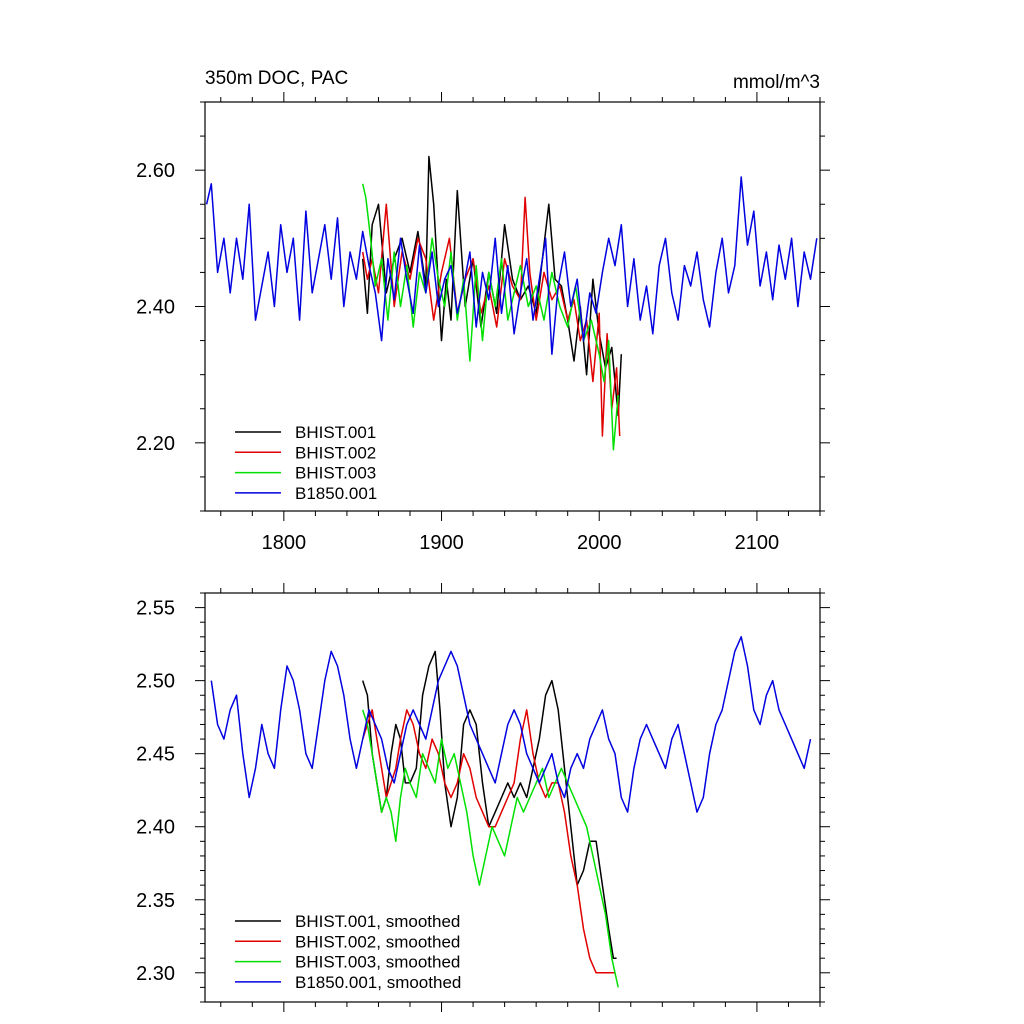 Image resolution: width=1024 pixels, height=1024 pixels. Describe the element at coordinates (377, 921) in the screenshot. I see `legend-label: BHIST.001, smoothed` at that location.